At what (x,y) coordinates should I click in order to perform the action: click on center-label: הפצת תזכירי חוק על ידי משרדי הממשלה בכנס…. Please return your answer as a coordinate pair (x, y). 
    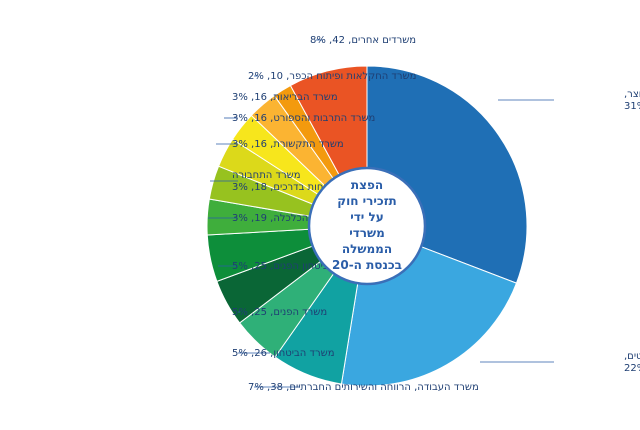
    Looking at the image, I should click on (367, 226).